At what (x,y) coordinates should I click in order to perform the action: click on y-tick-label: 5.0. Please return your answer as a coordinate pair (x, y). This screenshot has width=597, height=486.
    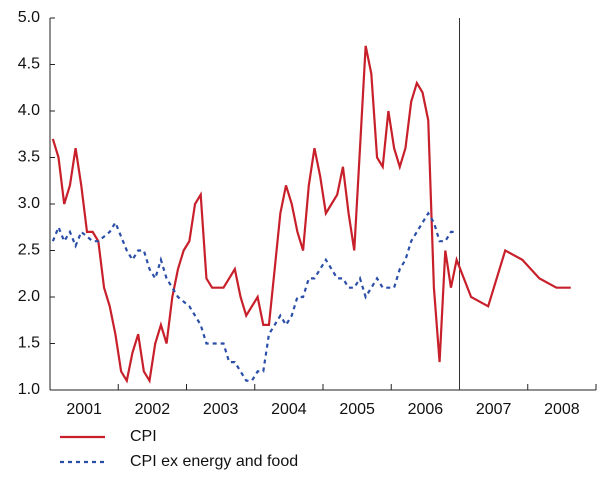
    Looking at the image, I should click on (29, 17).